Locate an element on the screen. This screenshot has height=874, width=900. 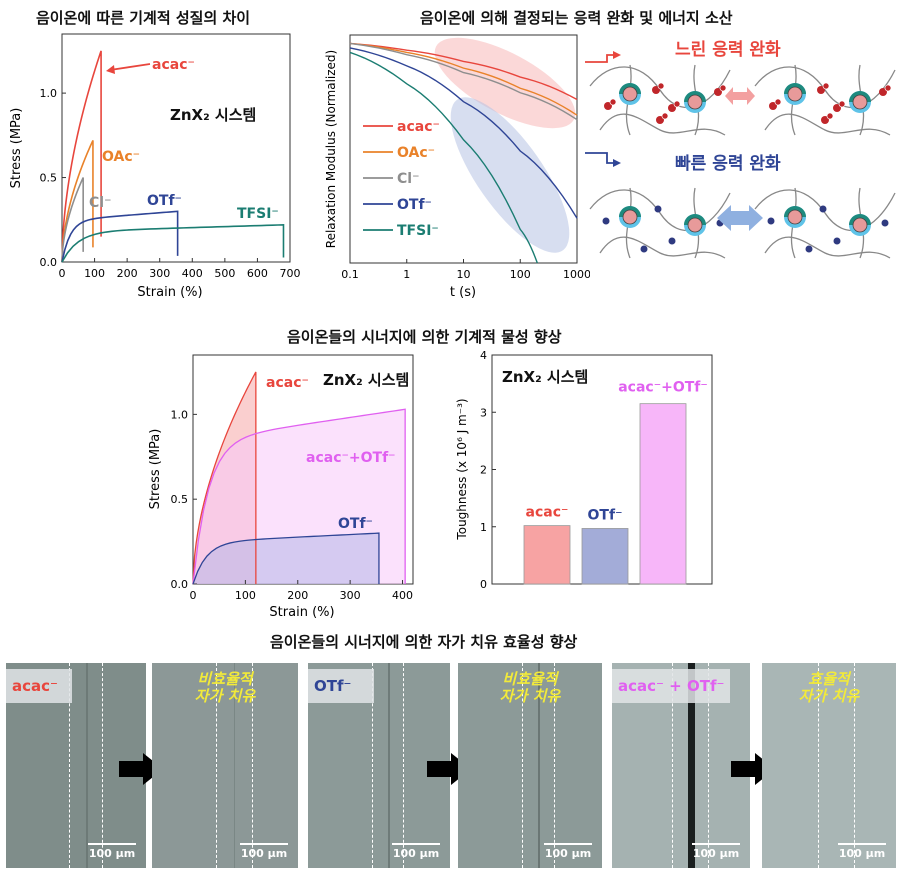
c2-ylabel: Relaxation Modulus (Normalized) is located at coordinates (331, 149).